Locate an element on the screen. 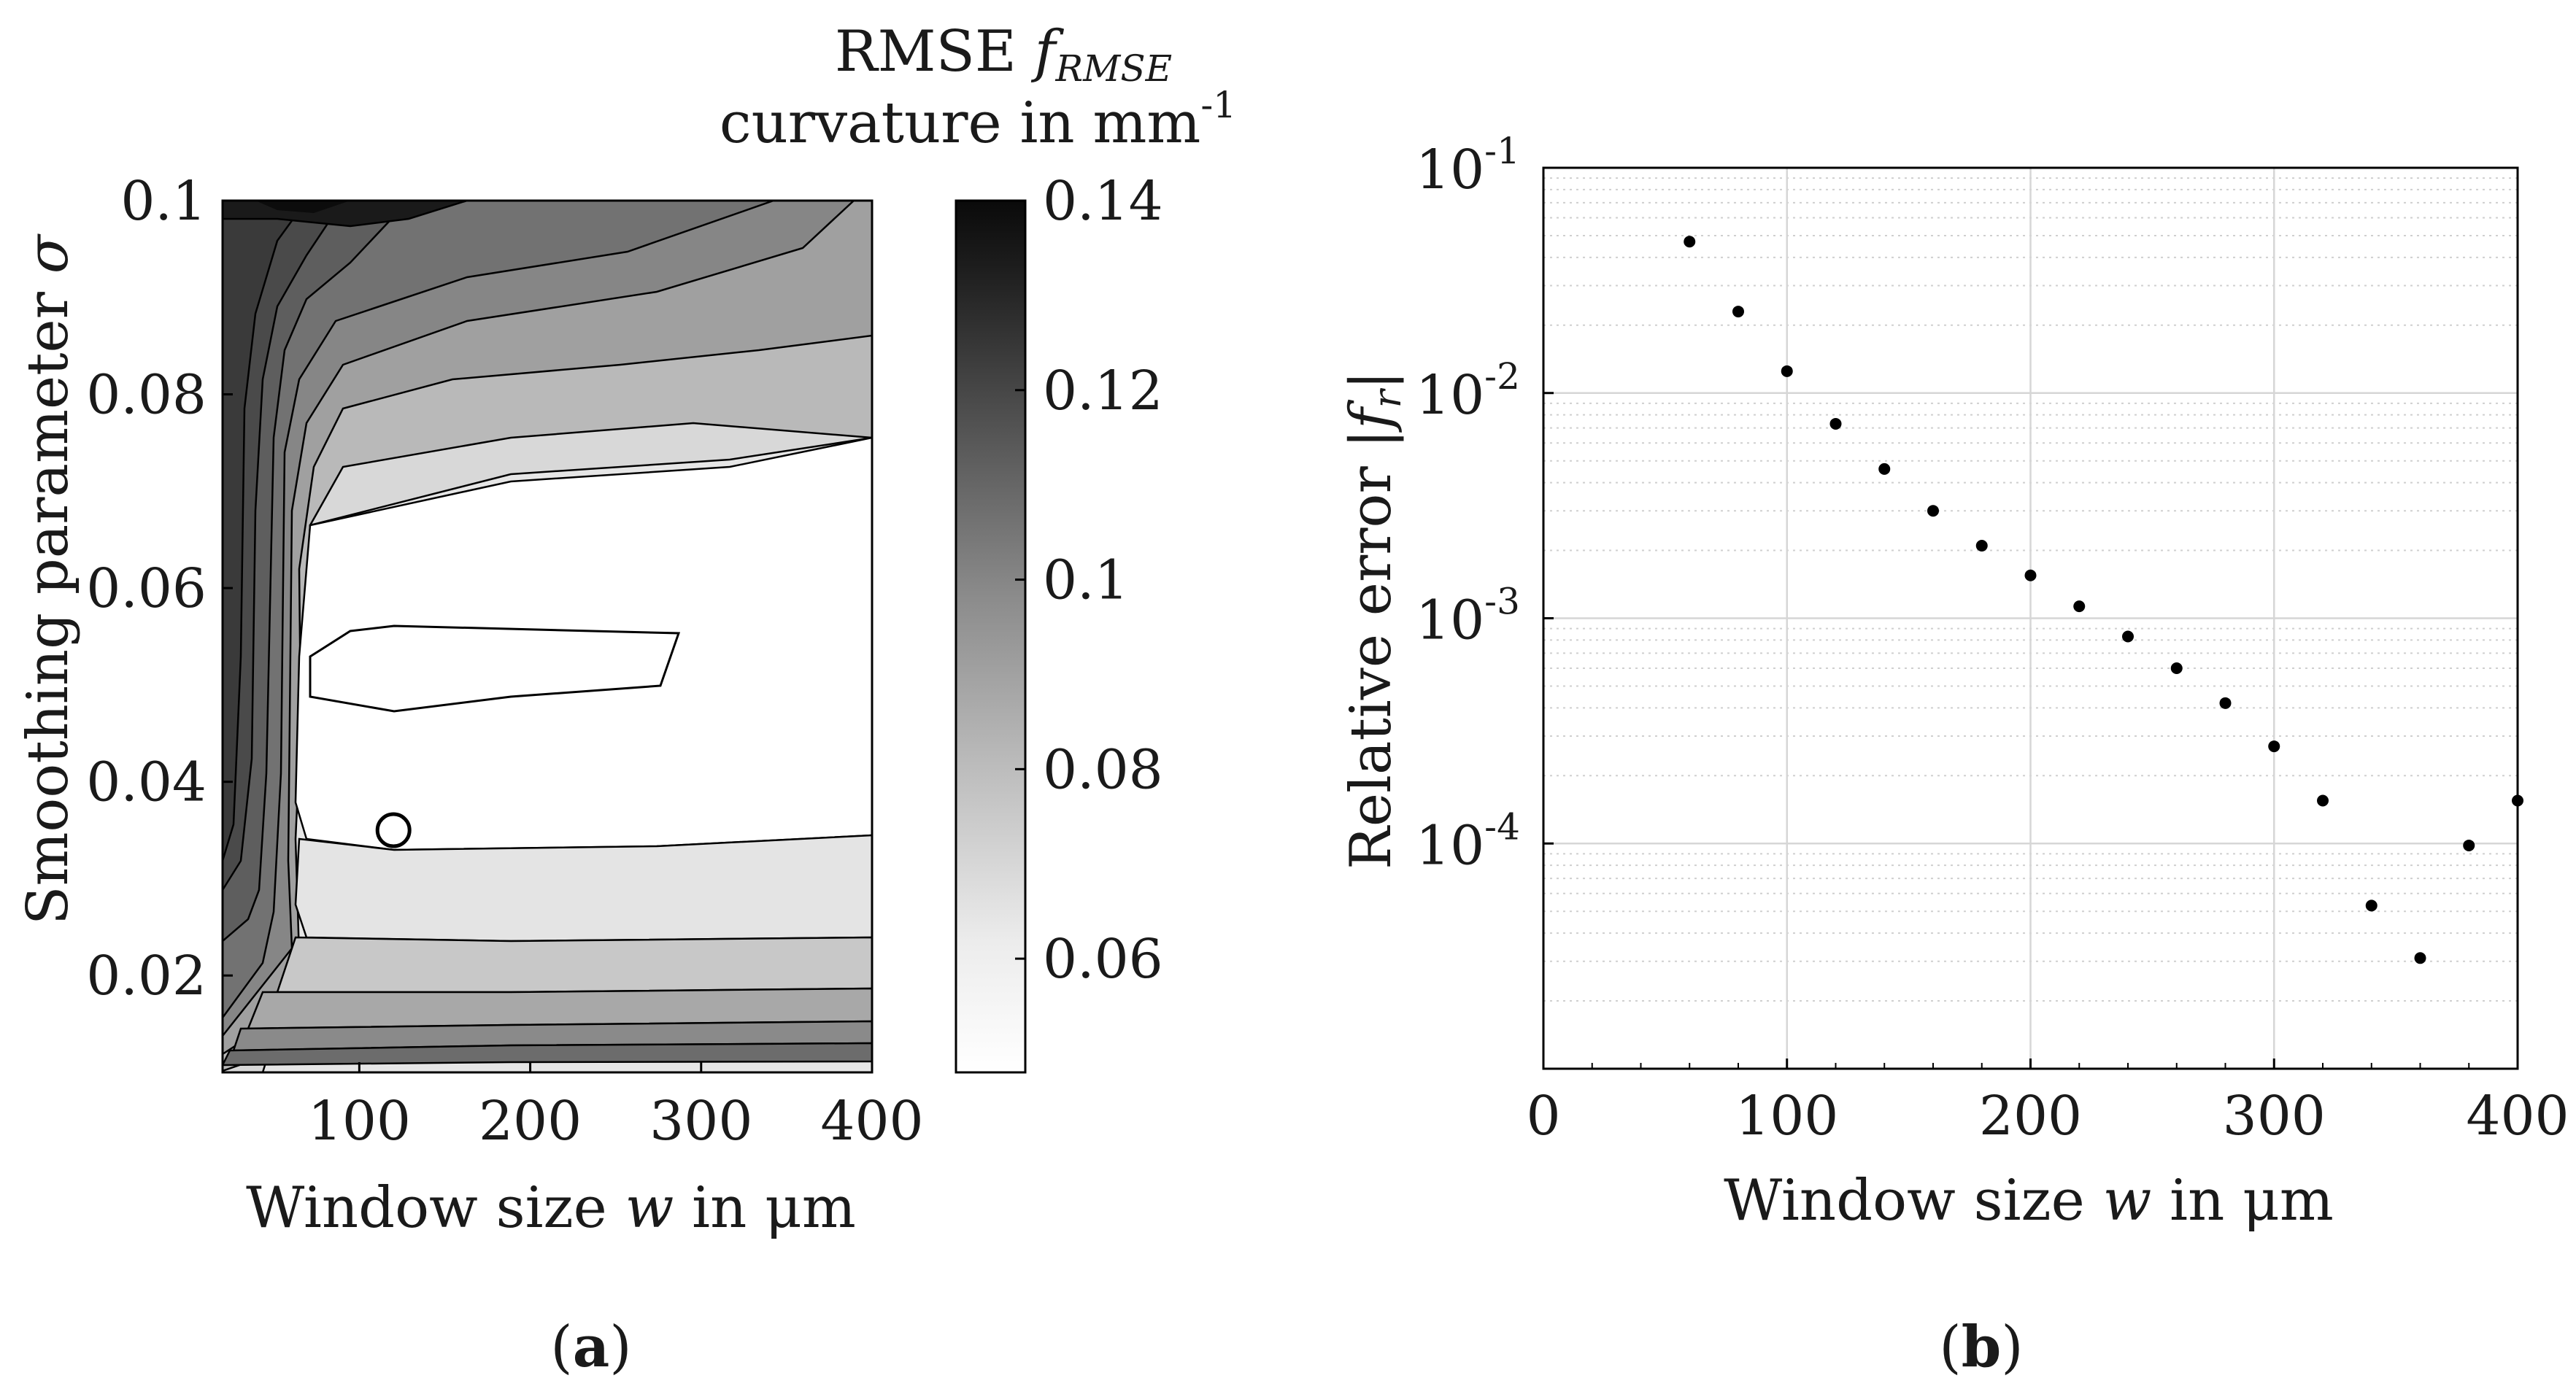 The height and width of the screenshot is (1397, 2576). panel-label-a: (a) is located at coordinates (590, 1347).